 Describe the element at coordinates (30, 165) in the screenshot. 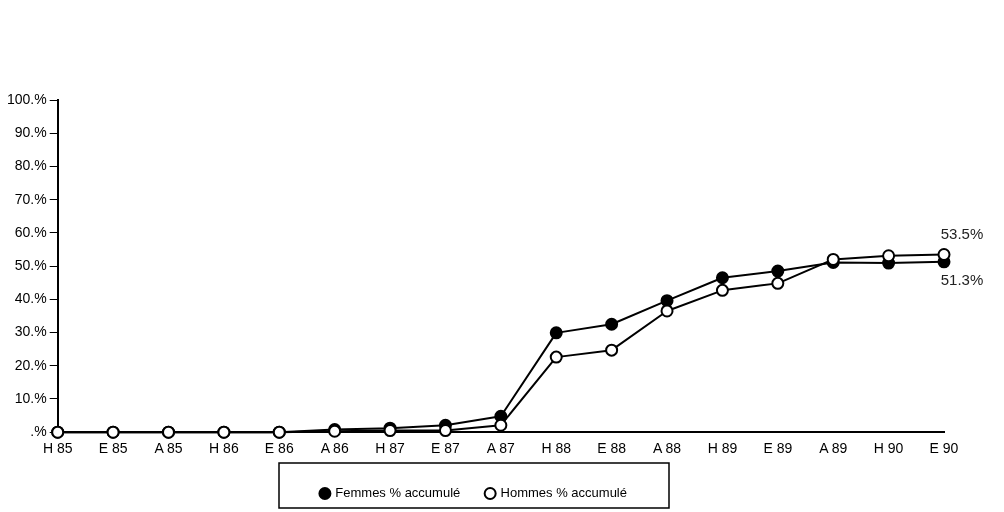

I see `y-tick-label: 80.%` at that location.